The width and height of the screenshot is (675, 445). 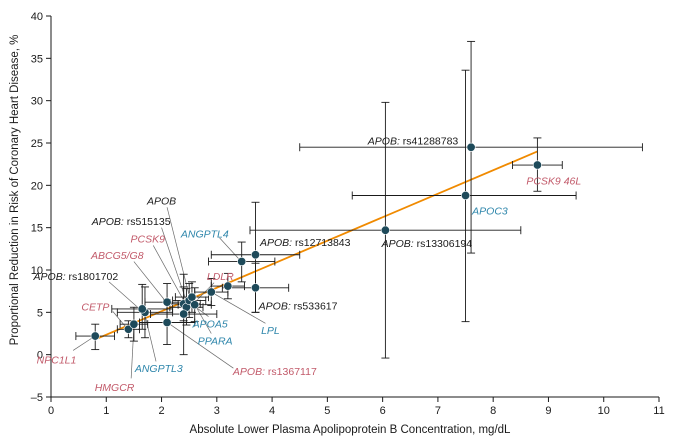 What do you see at coordinates (40, 356) in the screenshot?
I see `y-tick-label: 0` at bounding box center [40, 356].